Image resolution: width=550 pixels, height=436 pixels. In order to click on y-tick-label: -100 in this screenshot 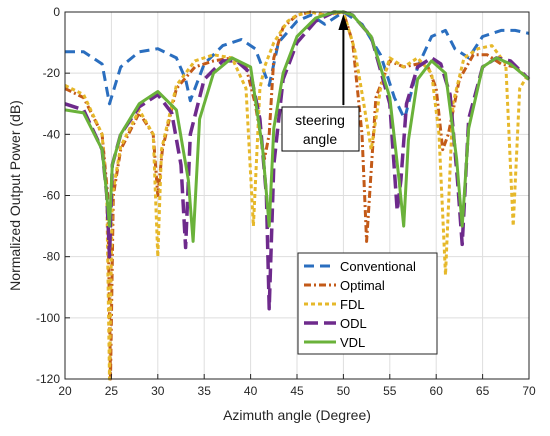, I will do `click(48, 318)`.